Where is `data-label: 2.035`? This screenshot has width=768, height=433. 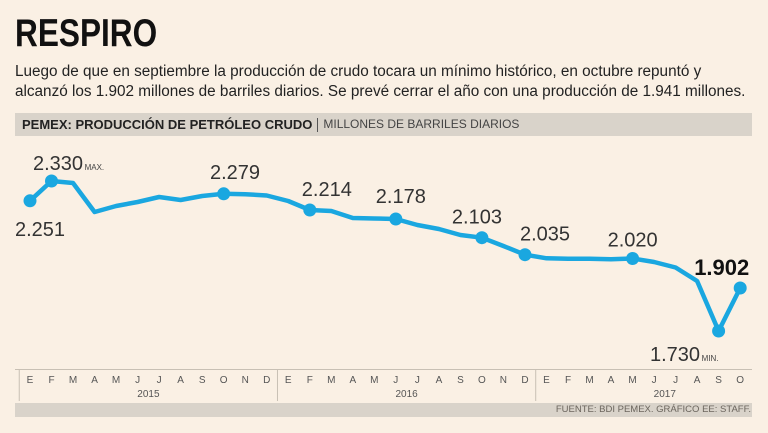
data-label: 2.035 is located at coordinates (545, 235).